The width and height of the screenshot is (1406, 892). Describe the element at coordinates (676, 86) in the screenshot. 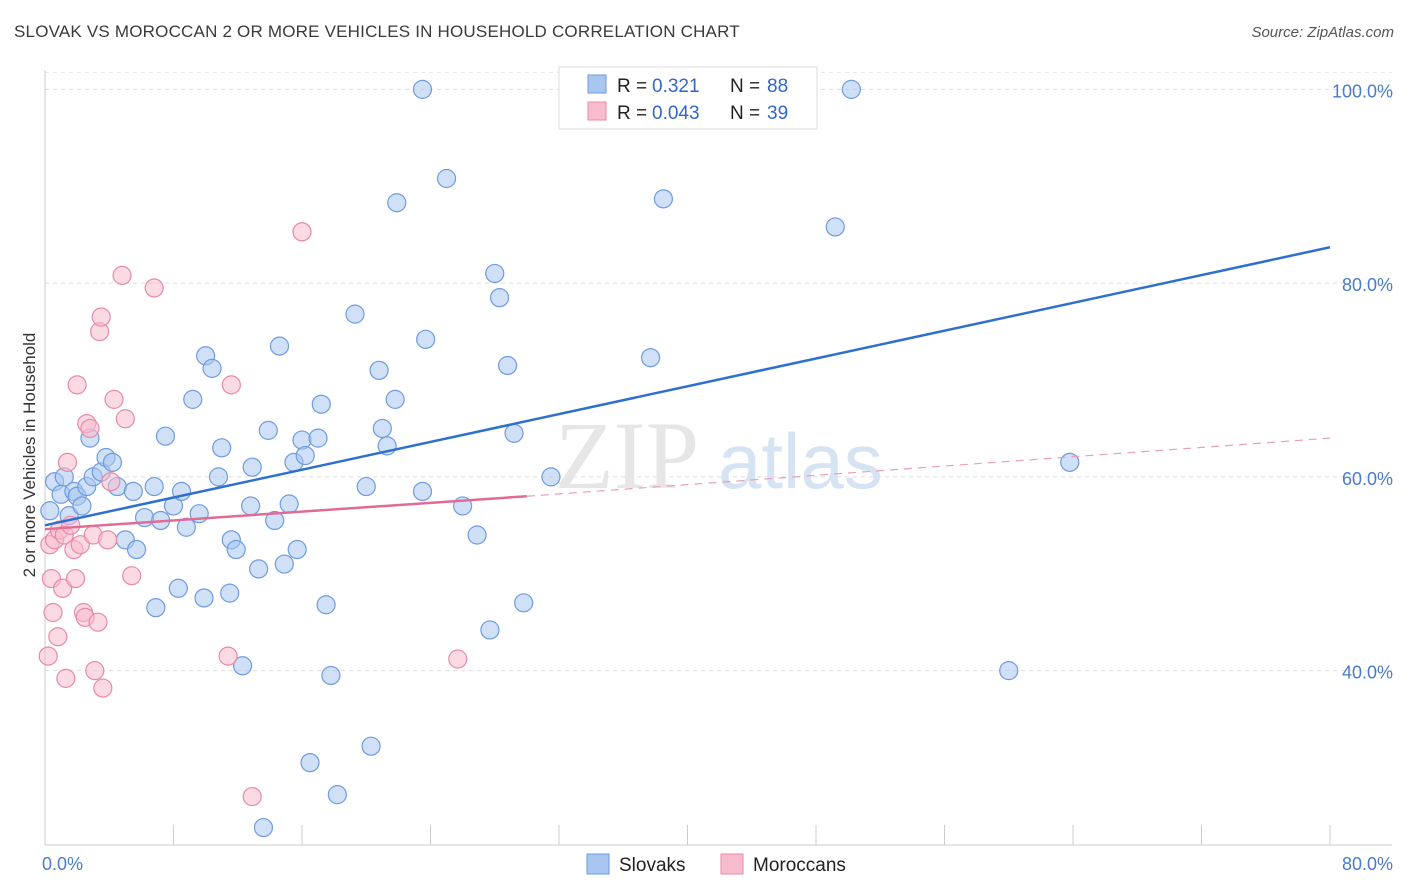

I see `legend-r-value: 0.321` at that location.